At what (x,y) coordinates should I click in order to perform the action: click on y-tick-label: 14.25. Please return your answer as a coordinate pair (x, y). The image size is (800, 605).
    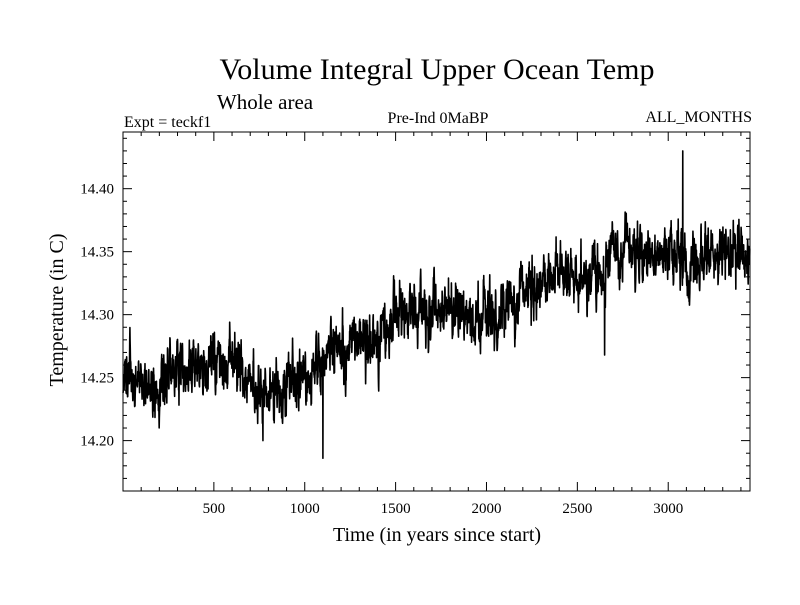
    Looking at the image, I should click on (97, 379).